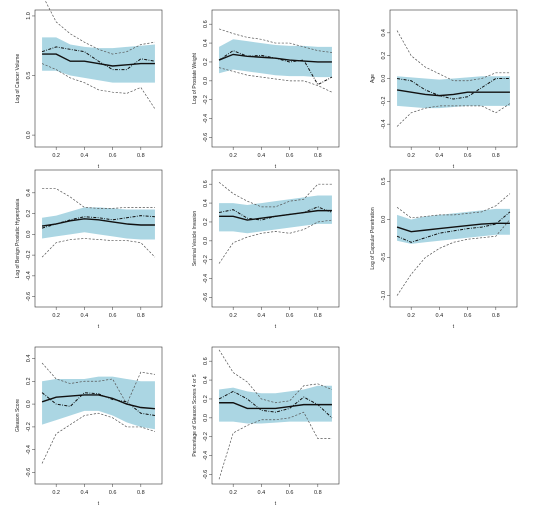 This screenshot has width=550, height=527. What do you see at coordinates (18, 79) in the screenshot?
I see `y-axis-label: Log of Cancer Volume` at bounding box center [18, 79].